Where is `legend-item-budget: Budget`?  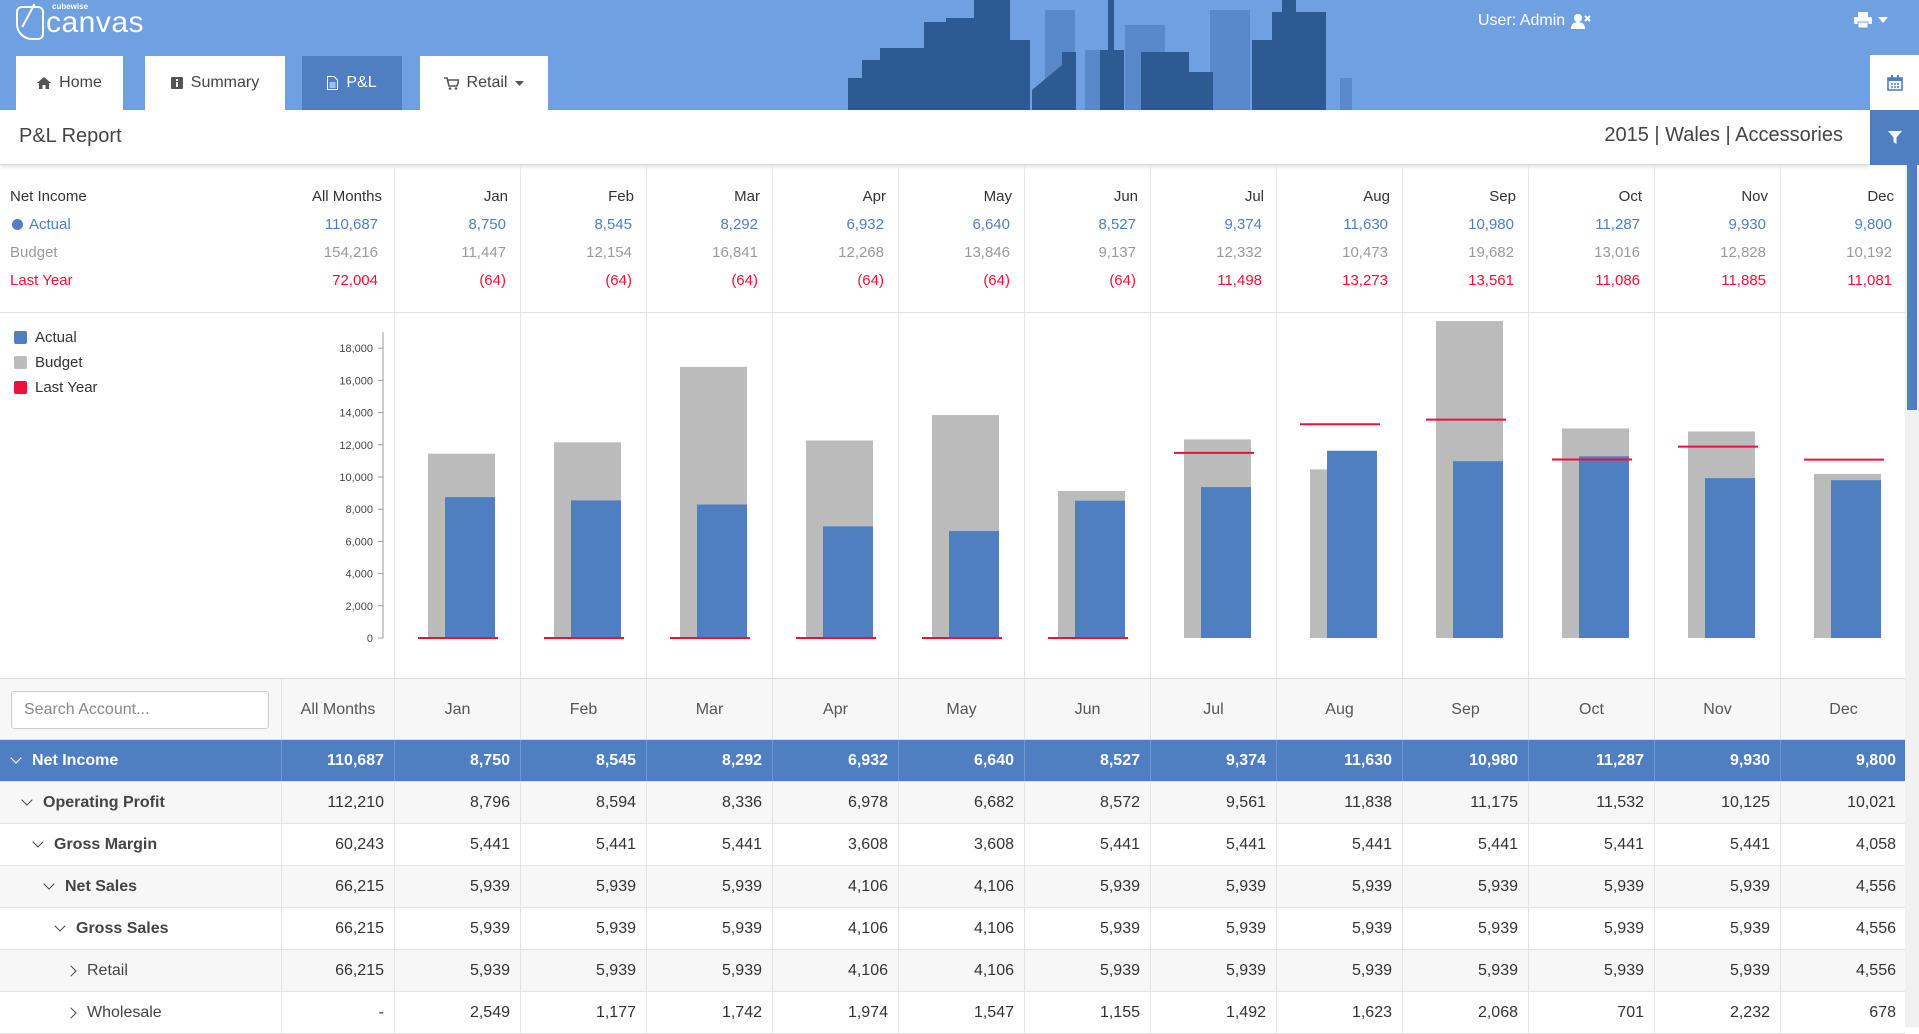
legend-item-budget: Budget is located at coordinates (56, 362).